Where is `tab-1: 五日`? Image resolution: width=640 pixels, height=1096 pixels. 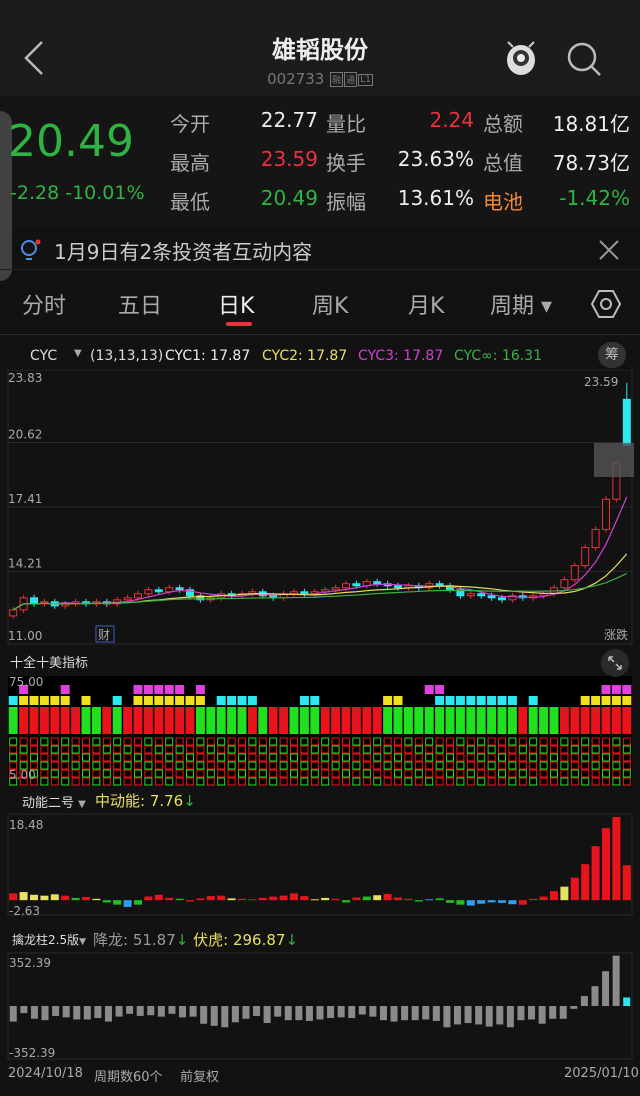
tab-1: 五日 is located at coordinates (140, 304).